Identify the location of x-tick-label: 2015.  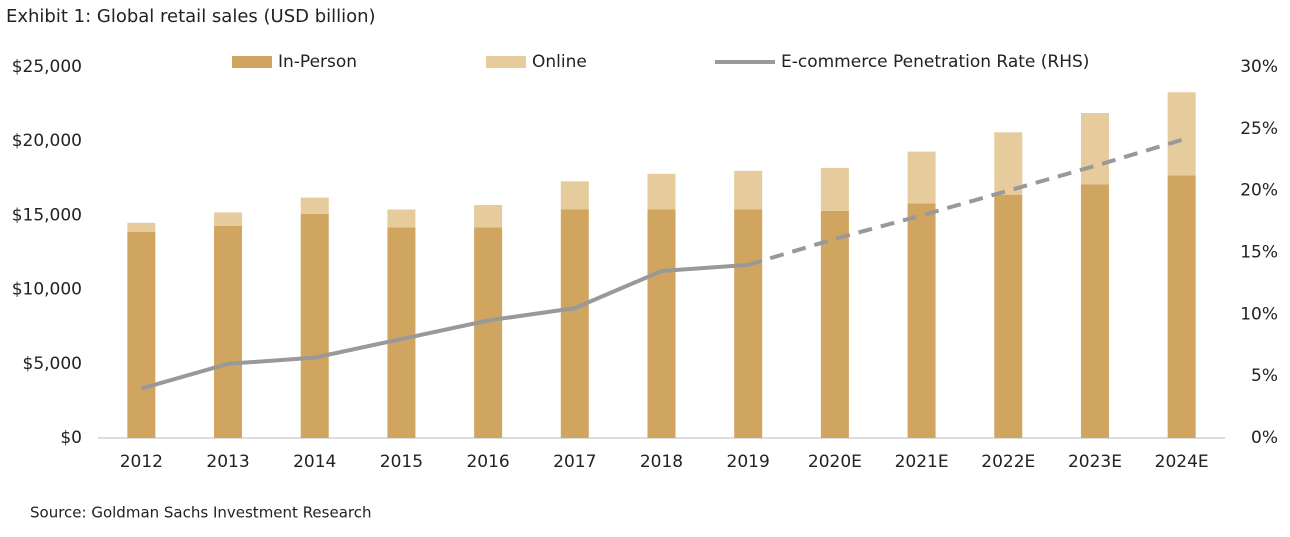
(401, 462).